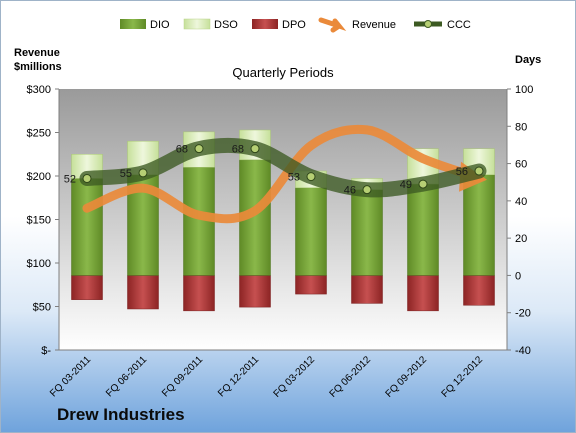 The width and height of the screenshot is (576, 433). I want to click on right-tick-label: 100, so click(524, 90).